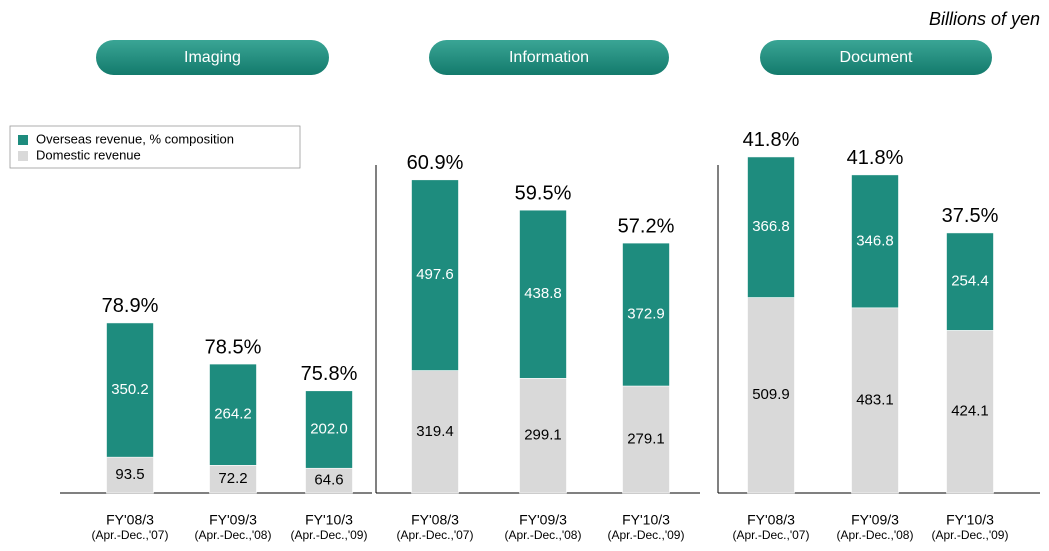 This screenshot has height=551, width=1049. What do you see at coordinates (543, 193) in the screenshot?
I see `share-label: 59.5%` at bounding box center [543, 193].